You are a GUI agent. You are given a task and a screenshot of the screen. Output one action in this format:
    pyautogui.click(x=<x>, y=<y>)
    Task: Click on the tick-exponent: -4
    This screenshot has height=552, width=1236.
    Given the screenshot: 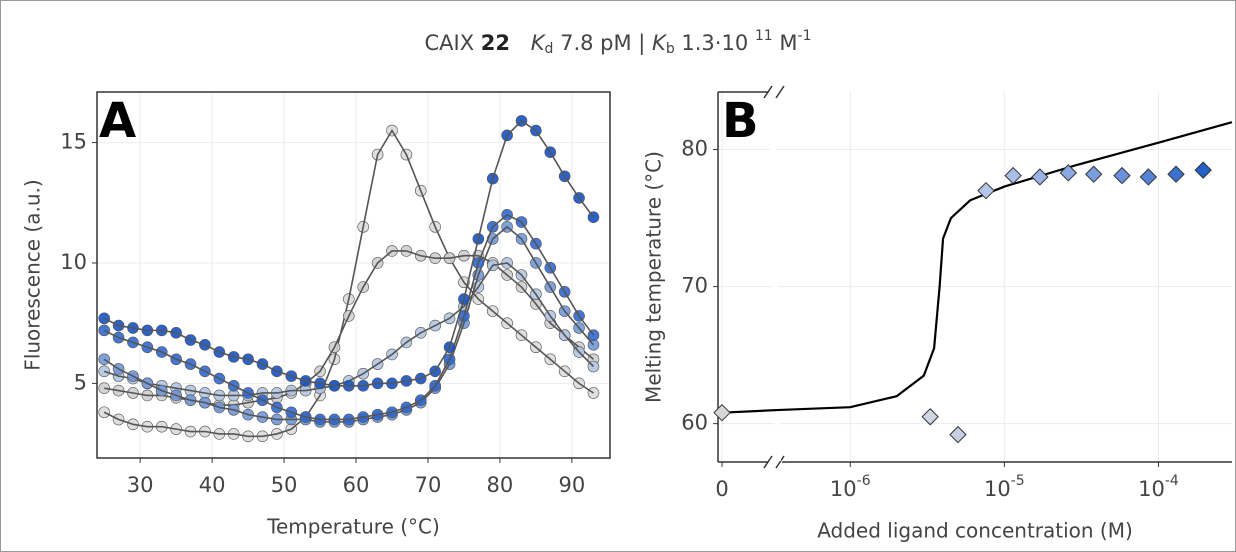 What is the action you would take?
    pyautogui.click(x=1172, y=481)
    